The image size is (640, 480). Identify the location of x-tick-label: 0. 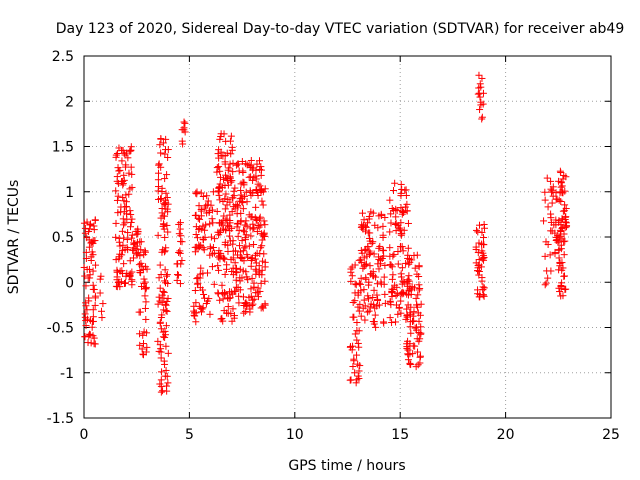
(84, 435).